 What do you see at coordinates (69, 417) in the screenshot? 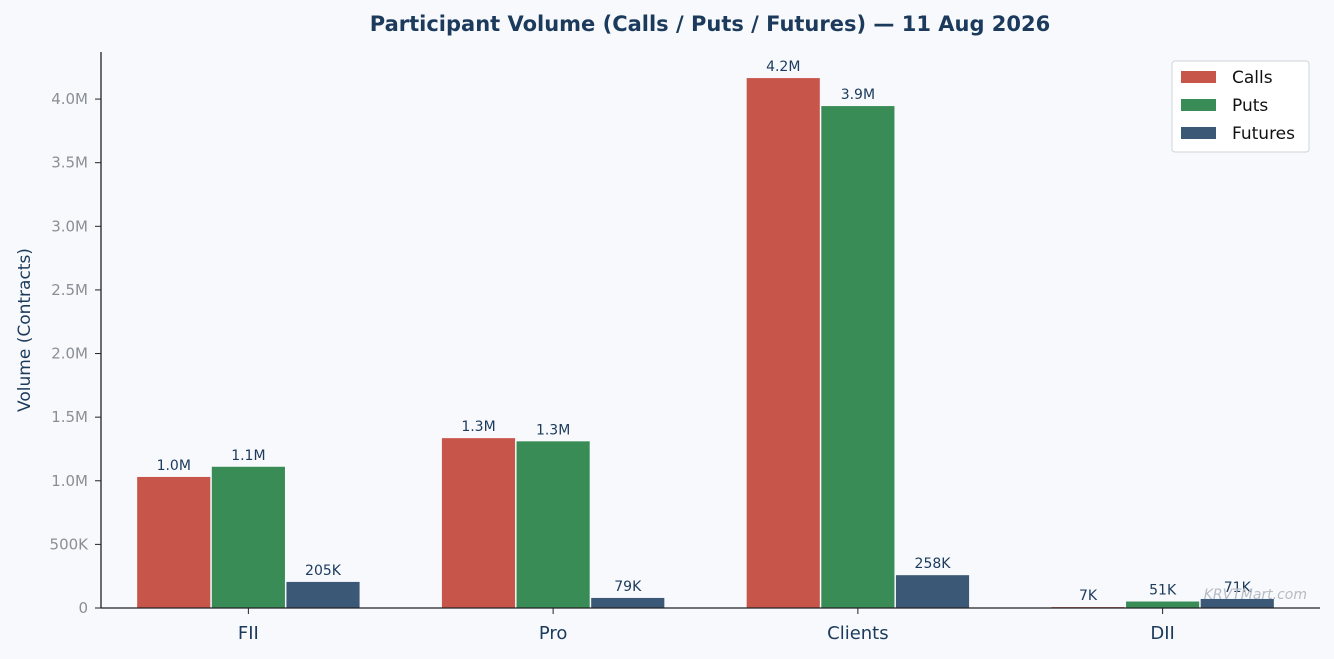
I see `y-tick-label: 1.5M` at bounding box center [69, 417].